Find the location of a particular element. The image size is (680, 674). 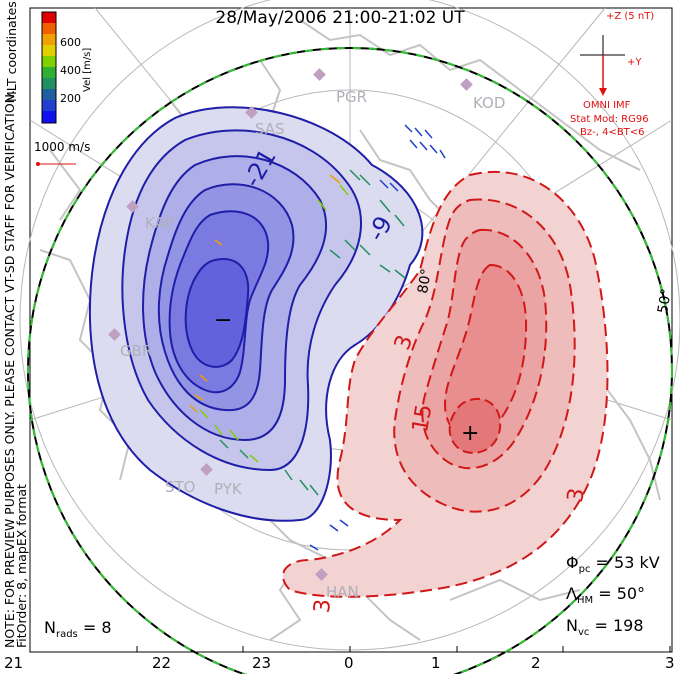

imf-condition: Bz-, 4<BT<6 is located at coordinates (612, 132).